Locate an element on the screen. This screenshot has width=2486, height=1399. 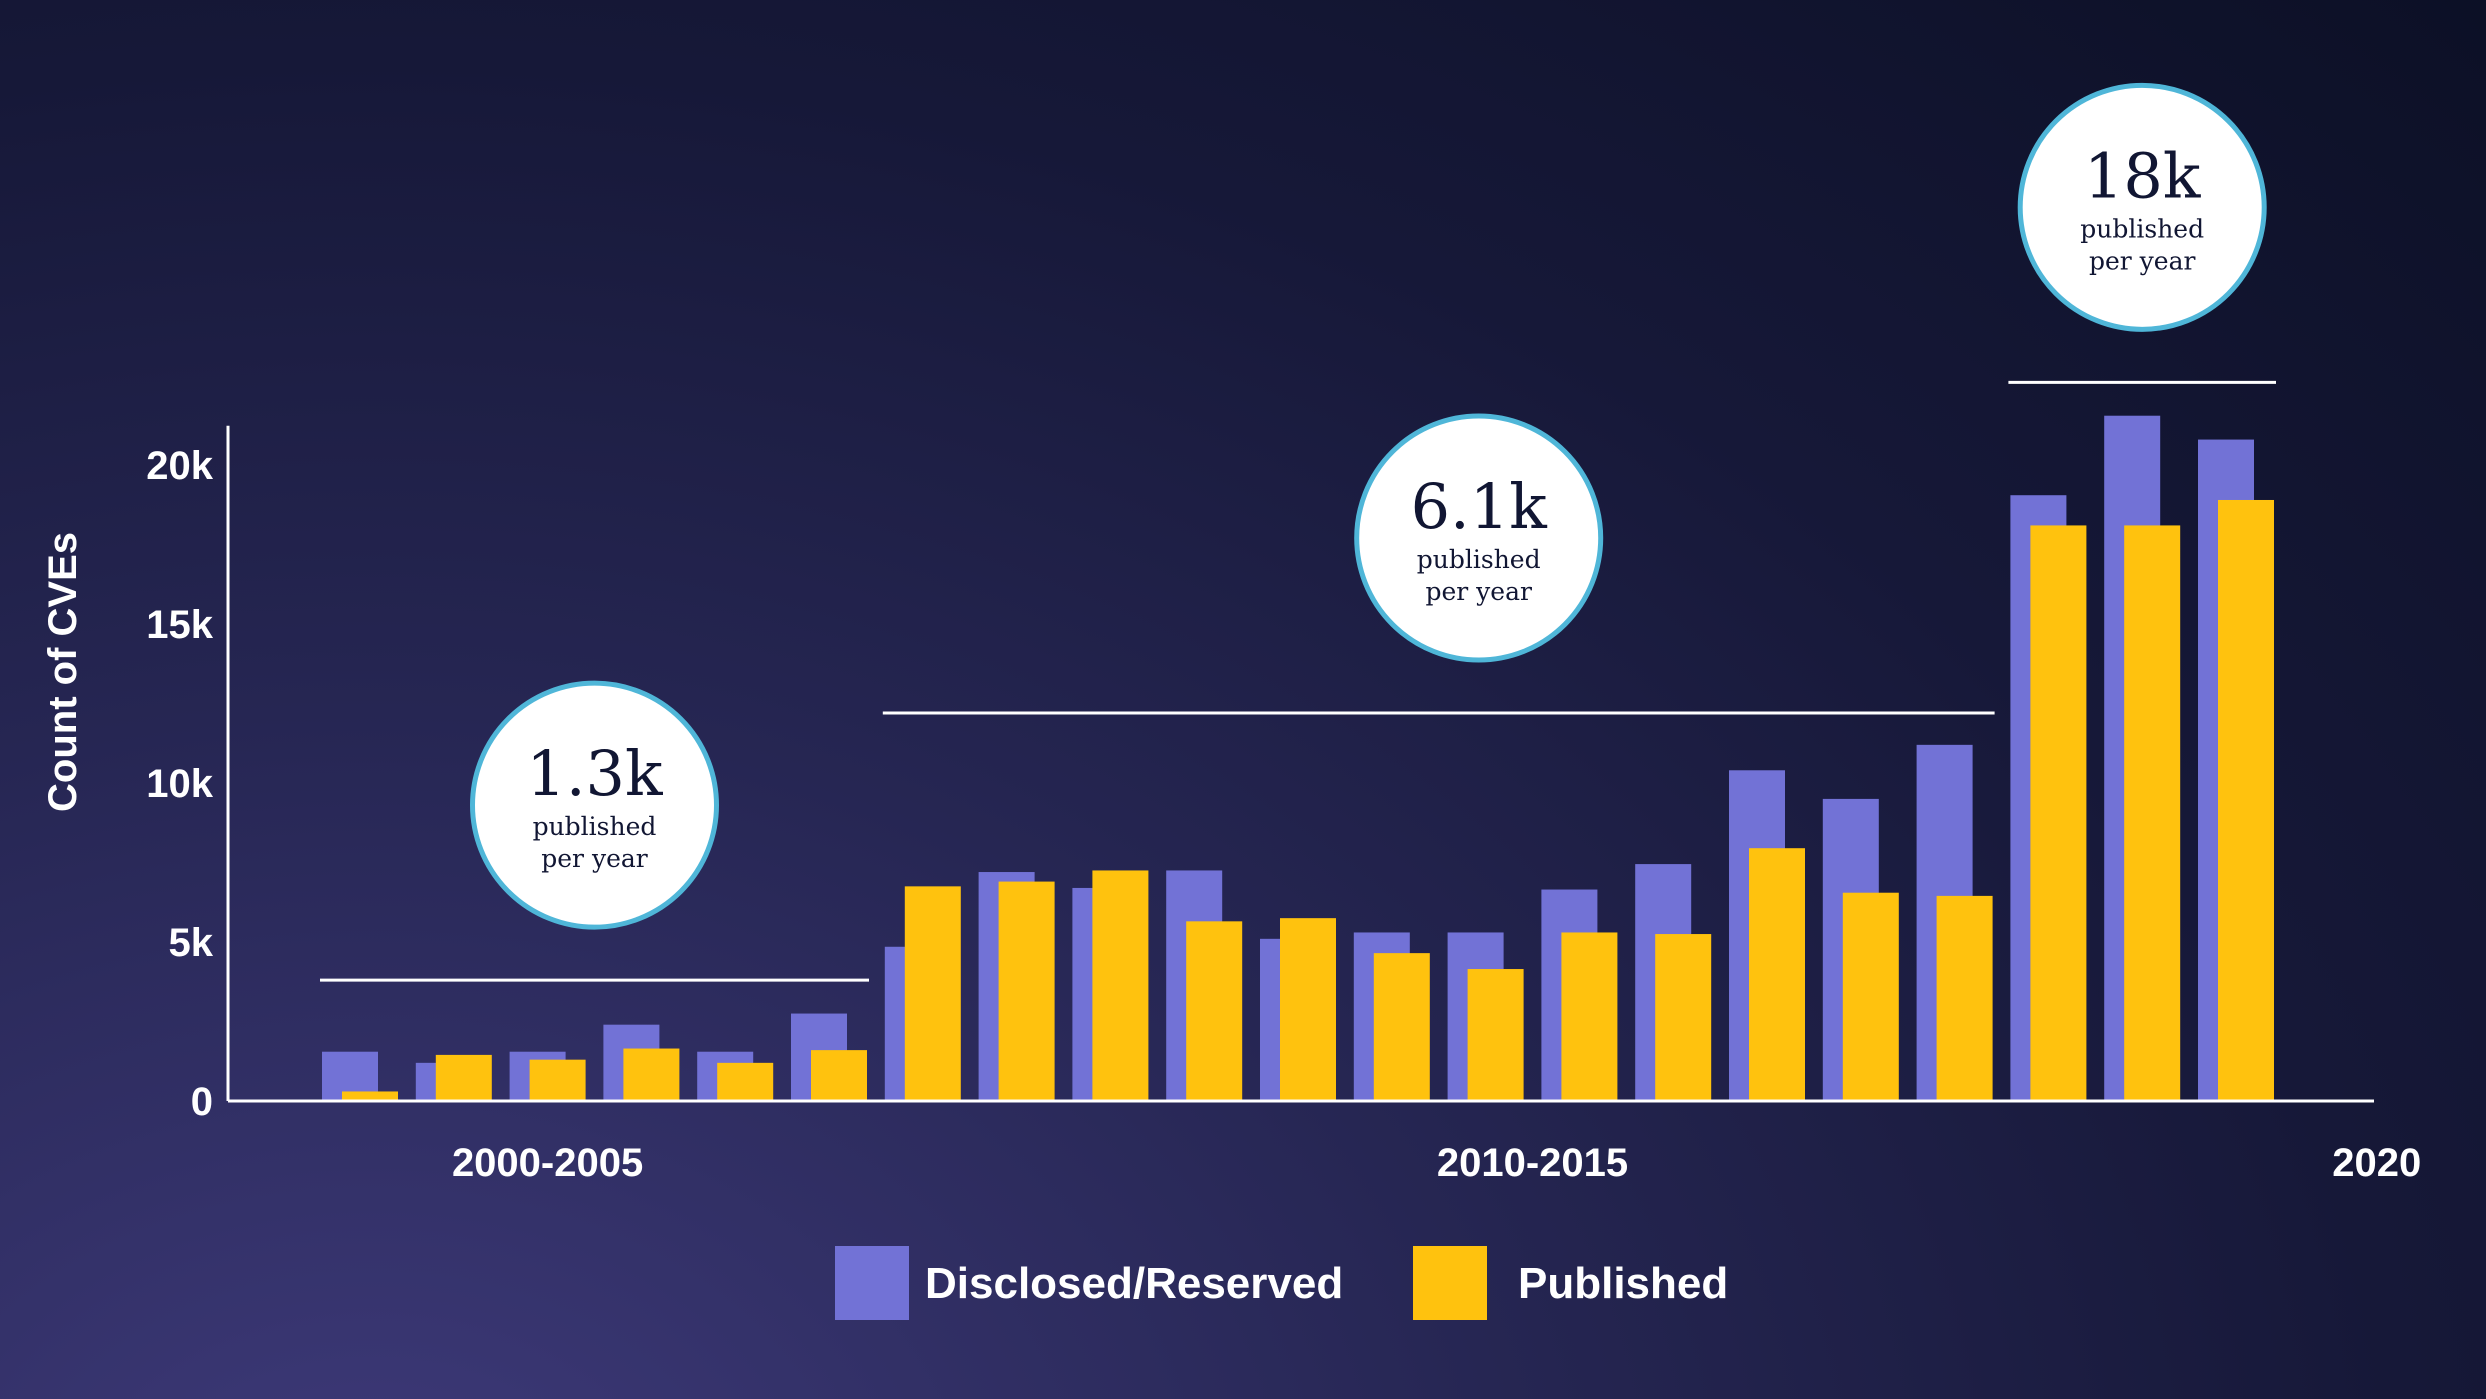
bar-published-2011 is located at coordinates (1401, 1027).